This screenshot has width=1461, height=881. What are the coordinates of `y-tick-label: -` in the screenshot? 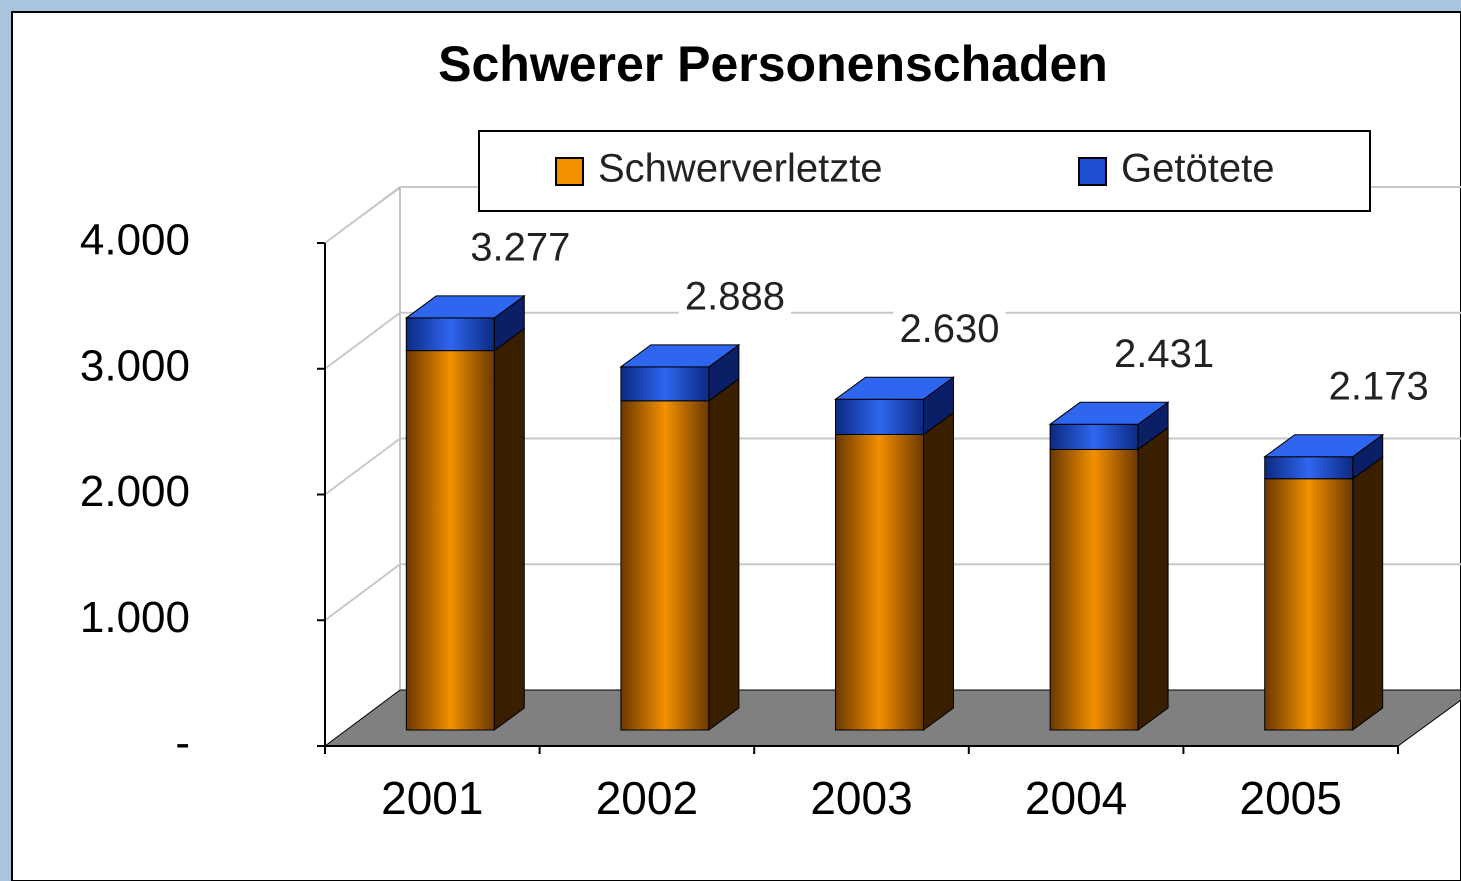 It's located at (182, 743).